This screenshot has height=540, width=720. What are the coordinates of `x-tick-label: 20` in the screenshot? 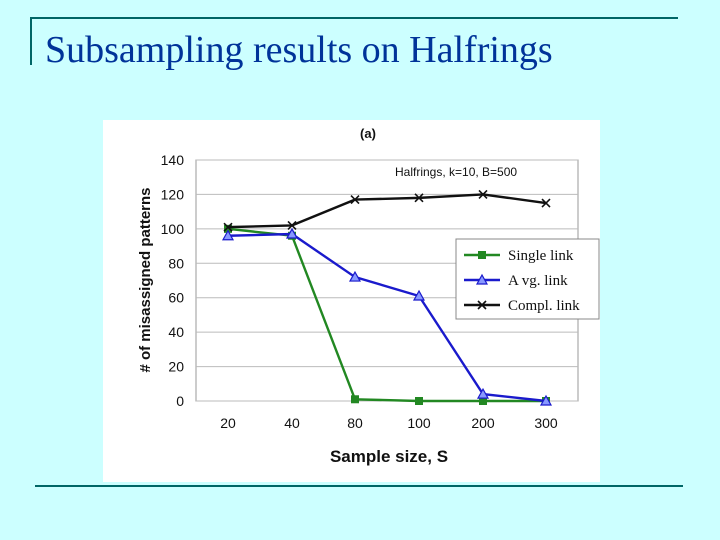 It's located at (228, 423).